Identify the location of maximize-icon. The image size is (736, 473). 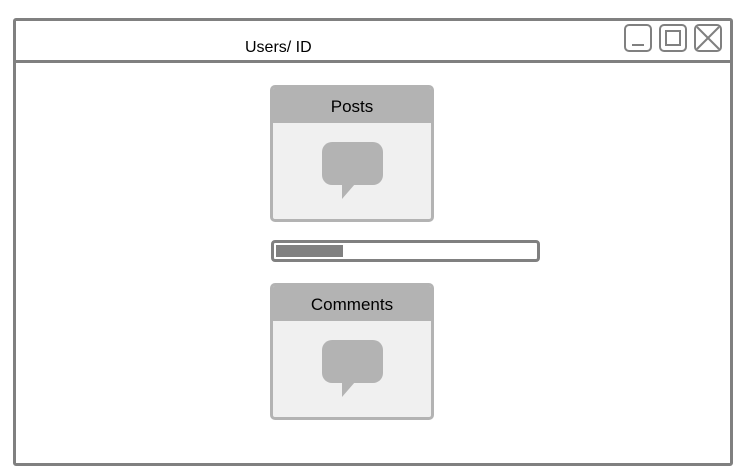
(673, 38).